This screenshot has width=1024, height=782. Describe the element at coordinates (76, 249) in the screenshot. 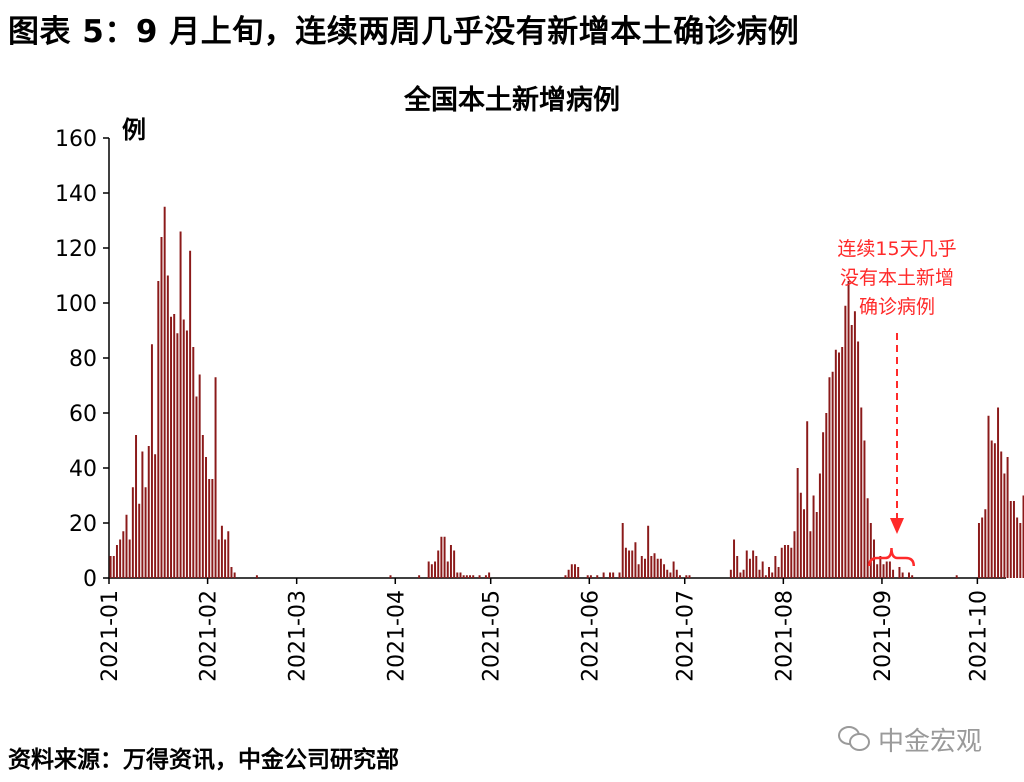

I see `y-tick-label: 120` at that location.